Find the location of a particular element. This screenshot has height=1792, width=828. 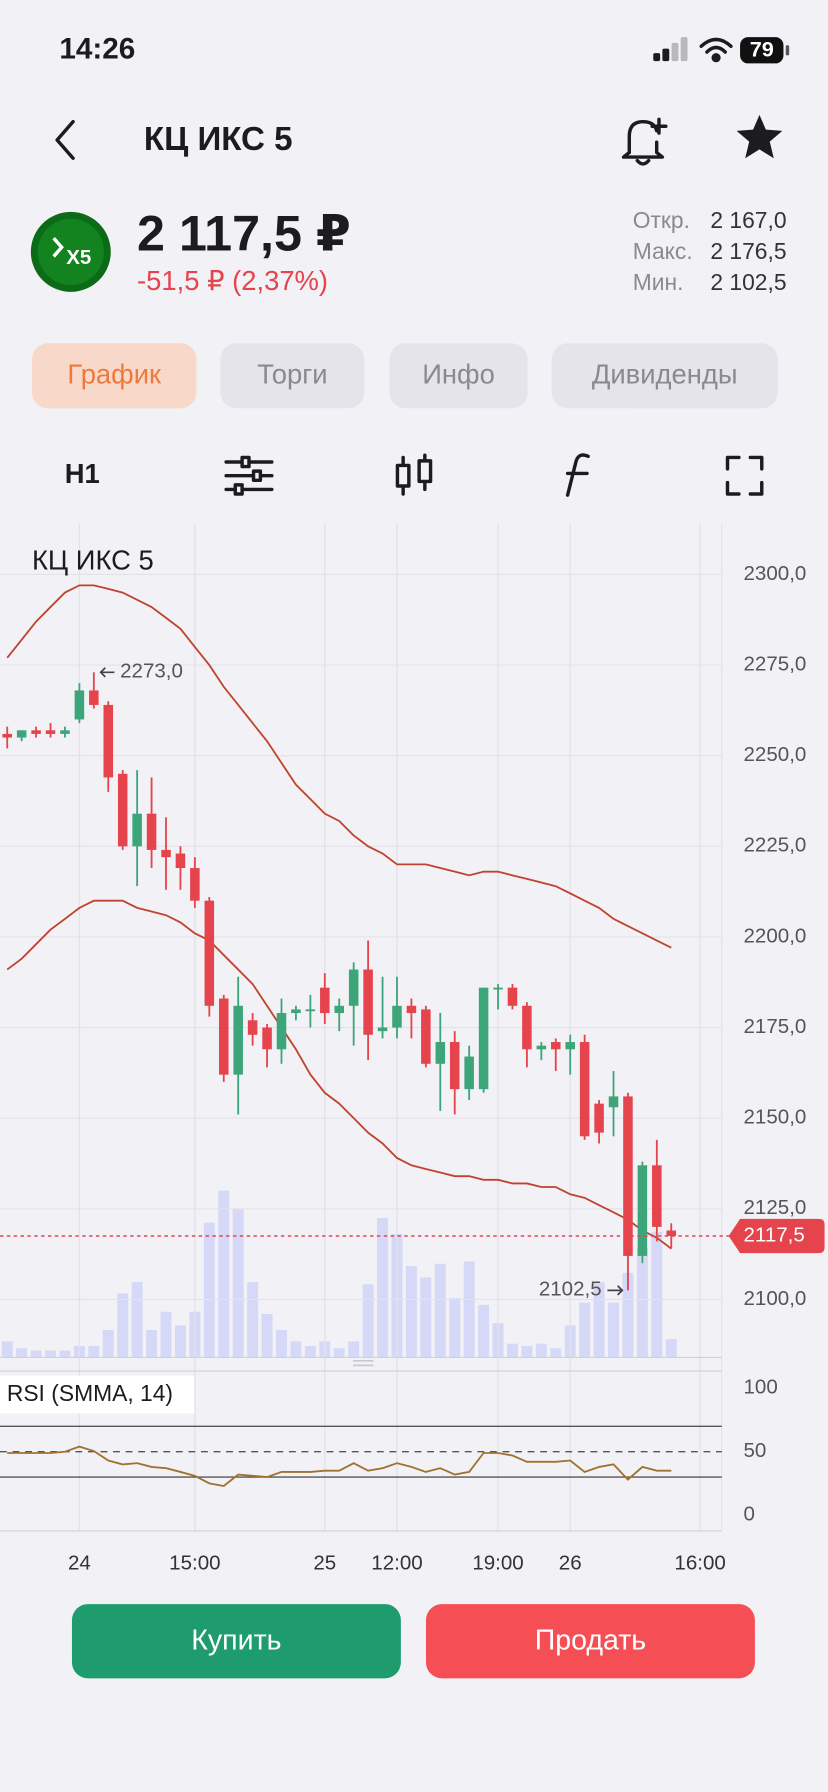

rsi-line is located at coordinates (339, 1466).